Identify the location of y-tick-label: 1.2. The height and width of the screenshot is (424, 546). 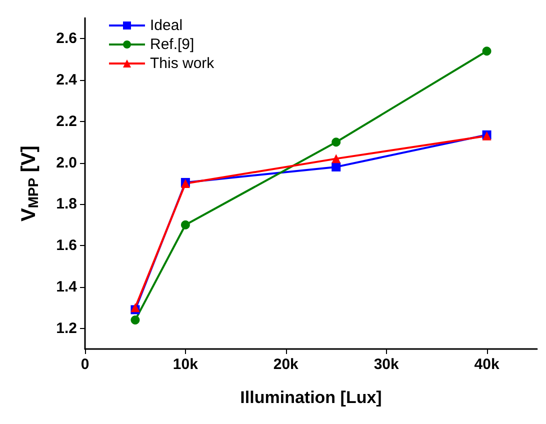
(66, 328).